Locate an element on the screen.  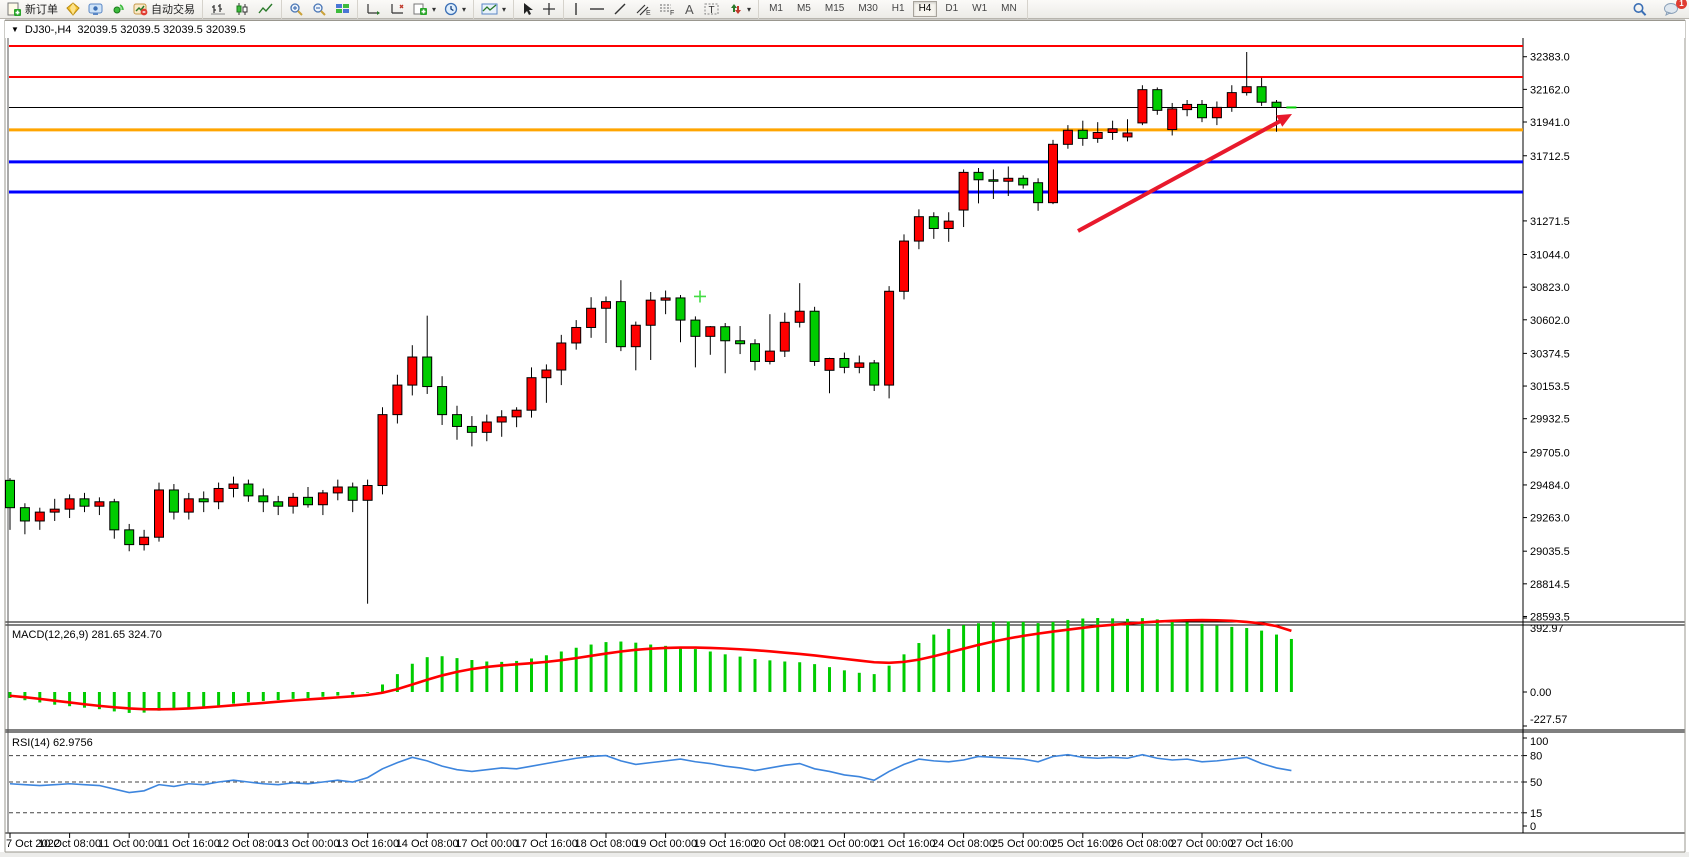
time-axis-label: 19 Oct 16:00 is located at coordinates (725, 844).